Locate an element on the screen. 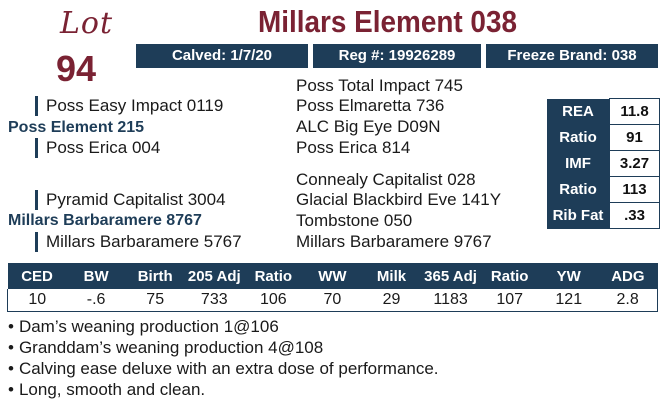 This screenshot has height=406, width=663. note-item: Granddam’s weaning production 4@108 is located at coordinates (223, 347).